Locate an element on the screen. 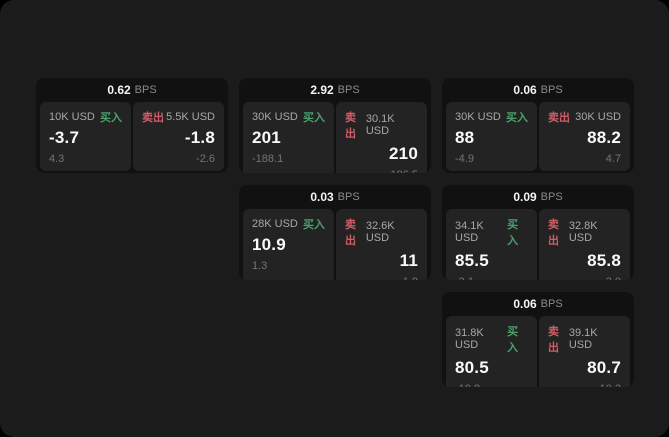 The image size is (669, 437). bps-value: 0.09 is located at coordinates (525, 197).